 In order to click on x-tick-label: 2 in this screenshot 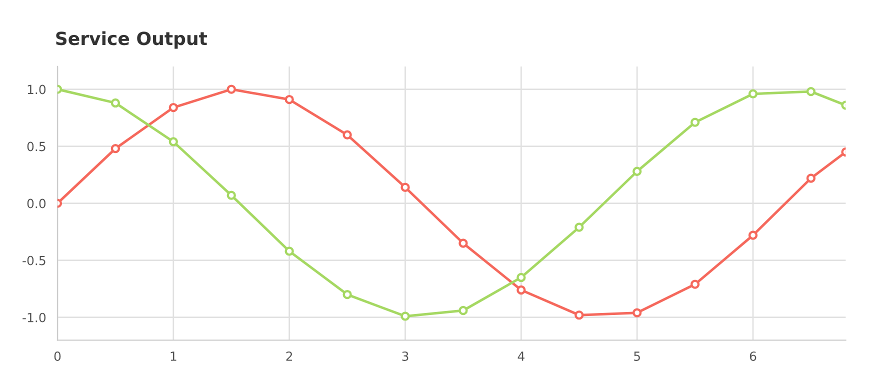, I will do `click(289, 356)`.